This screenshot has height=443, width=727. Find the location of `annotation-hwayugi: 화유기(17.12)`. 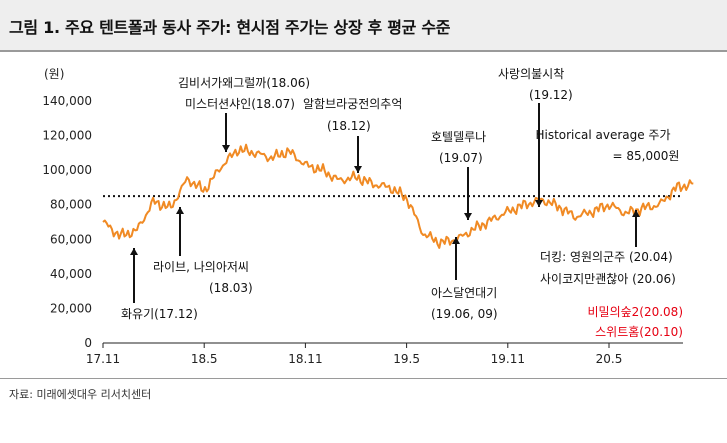

annotation-hwayugi: 화유기(17.12) is located at coordinates (159, 314).